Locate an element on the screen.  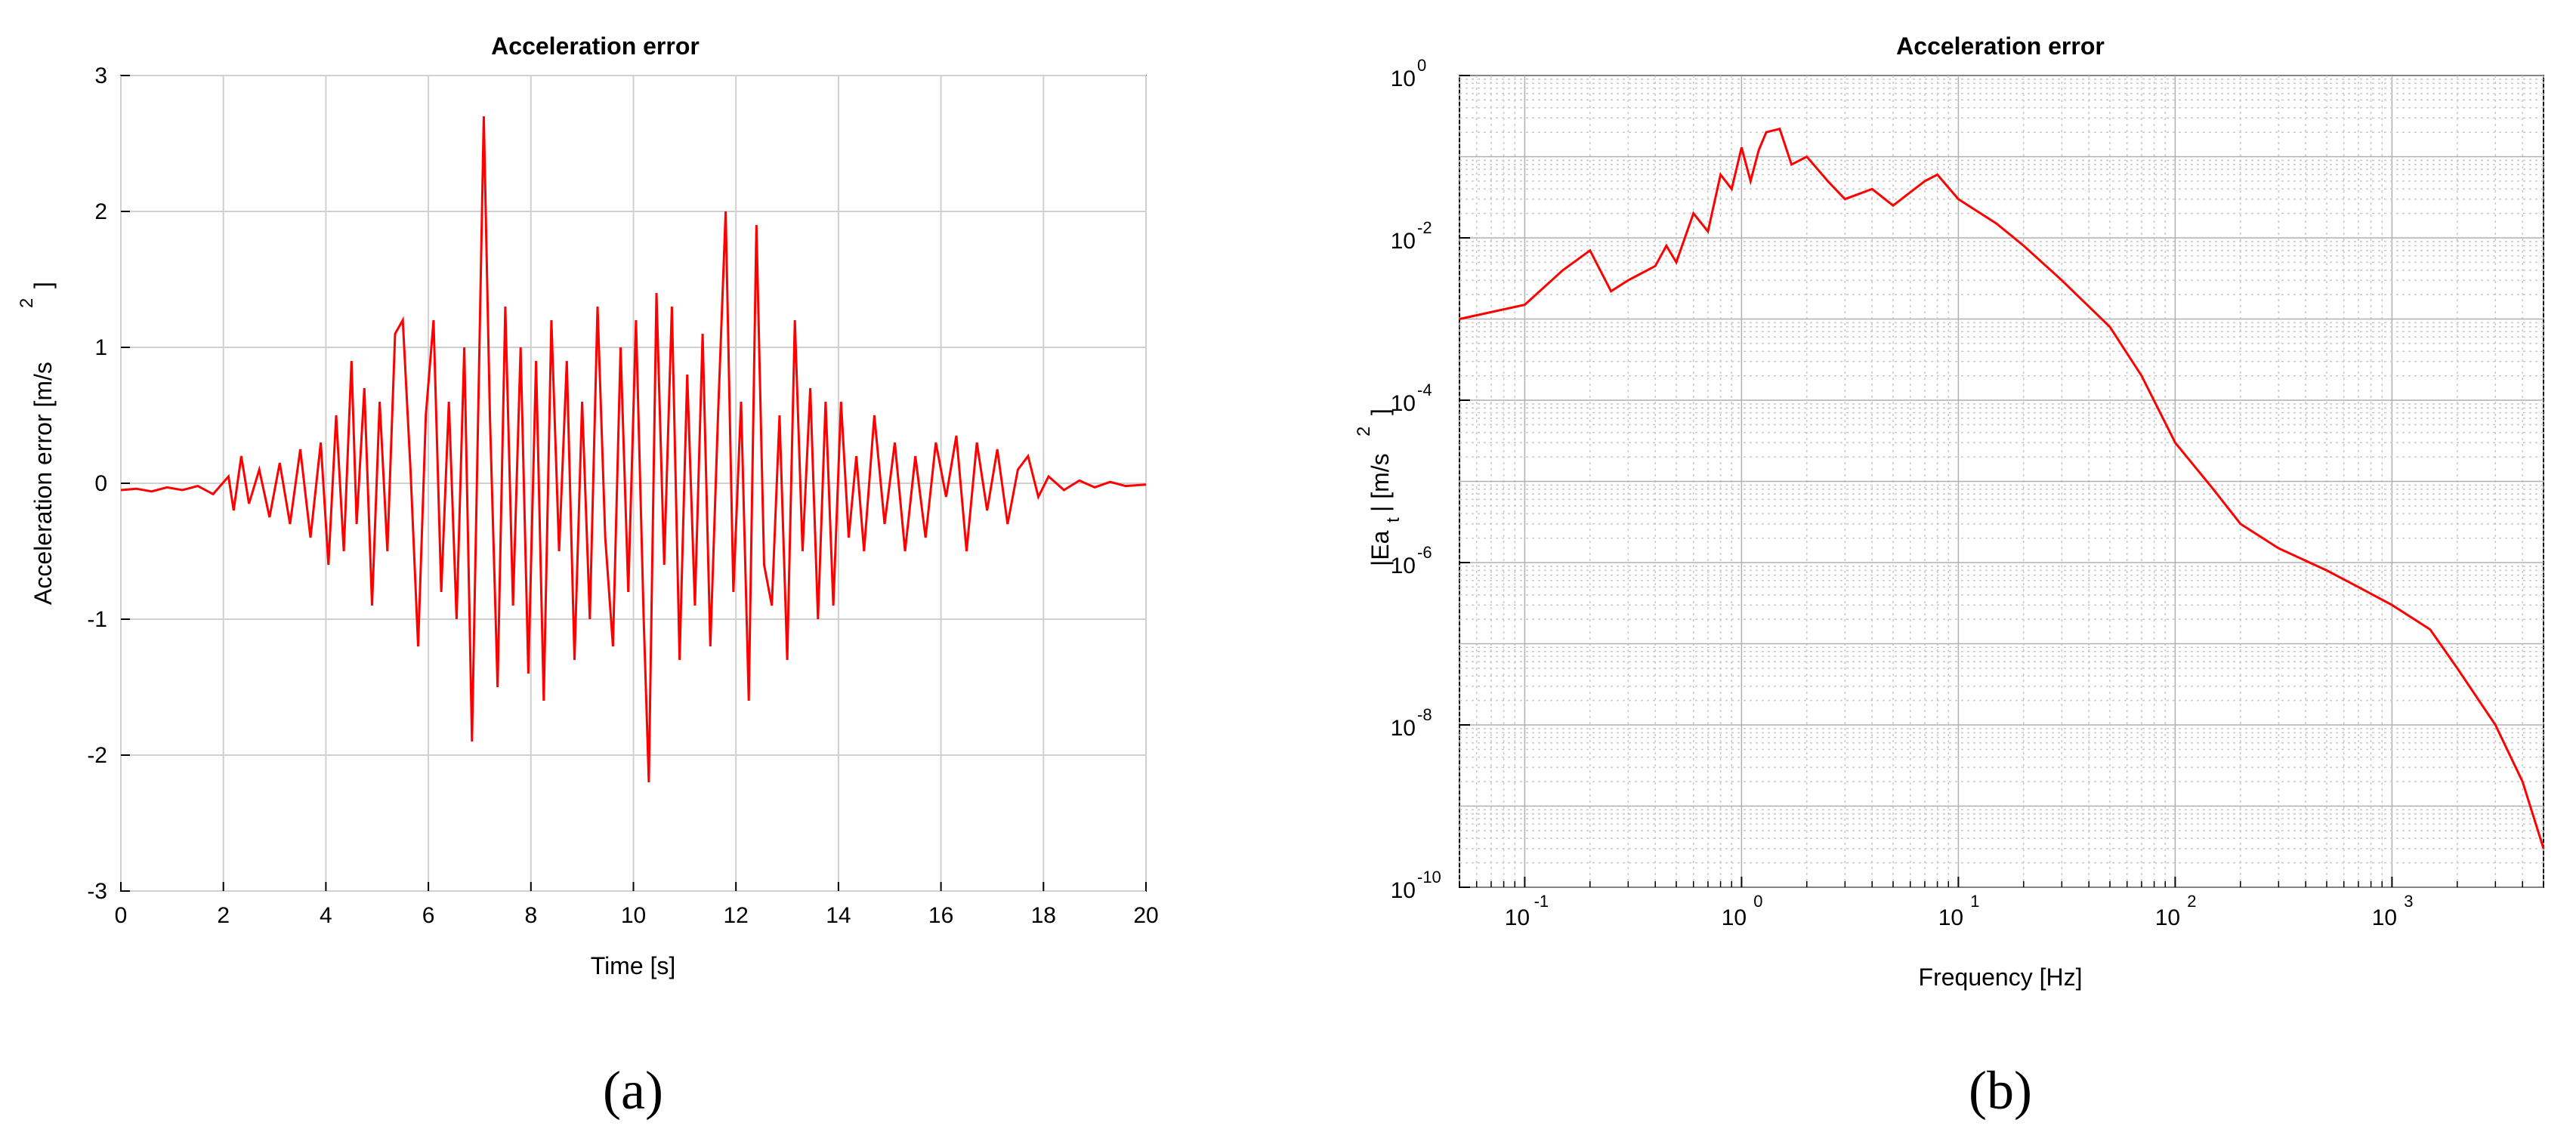
y-axis-label-b-close: ] is located at coordinates (1380, 412).